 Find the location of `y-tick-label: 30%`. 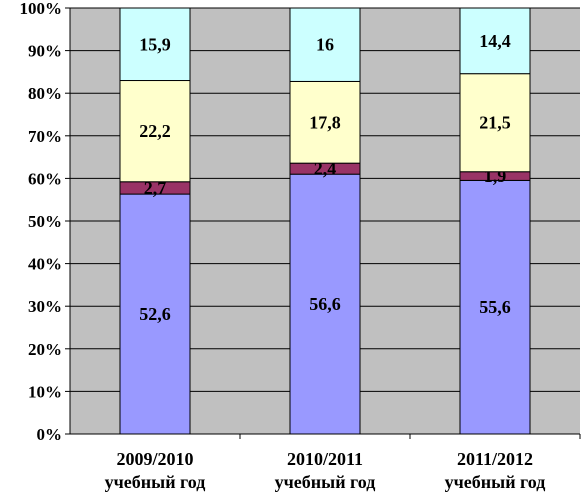

y-tick-label: 30% is located at coordinates (45, 306).